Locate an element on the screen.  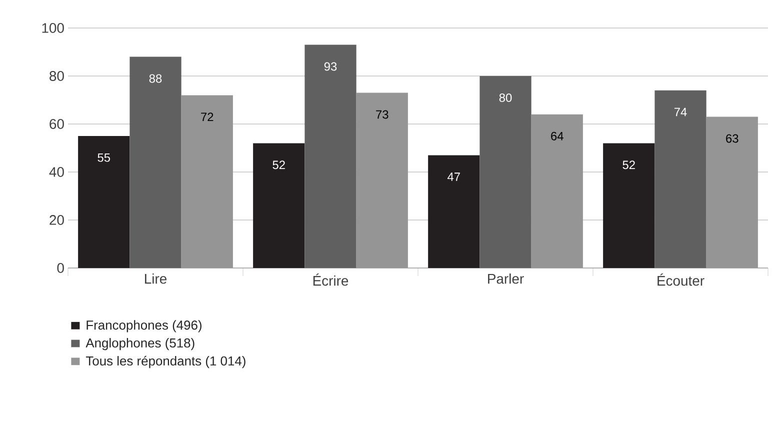
legend-label: Tous les répondants (1 014) is located at coordinates (166, 362).